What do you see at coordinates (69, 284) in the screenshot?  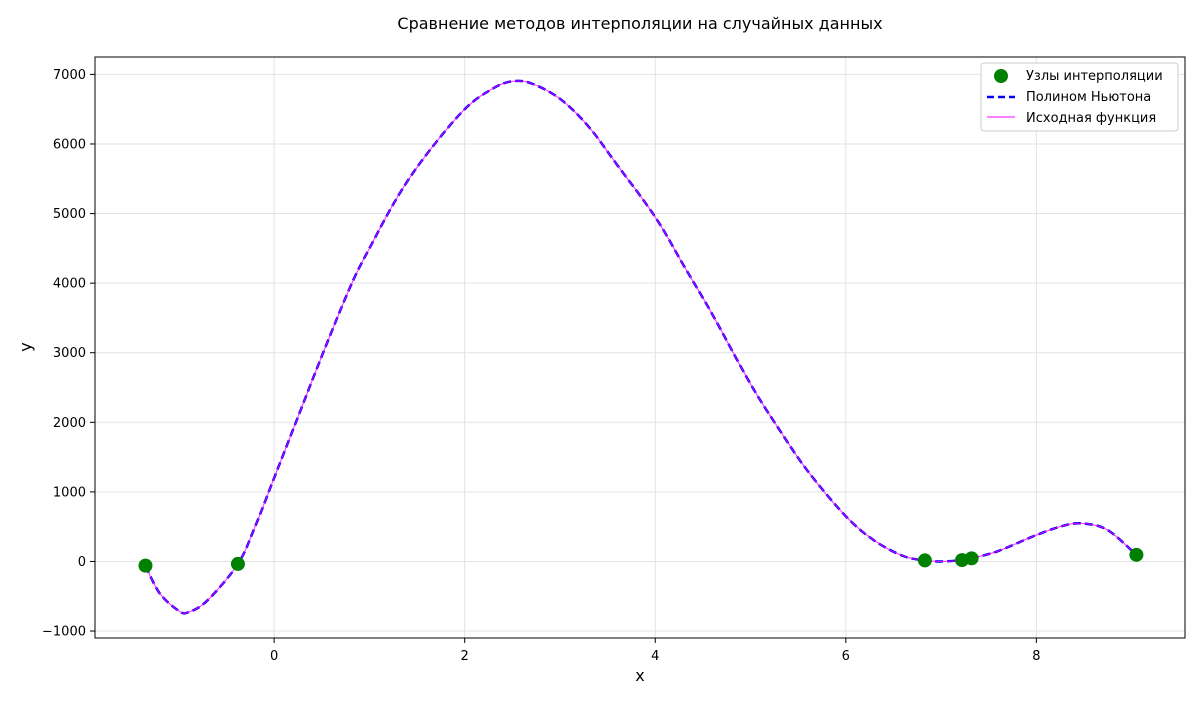 I see `y-tick-label: 4000` at bounding box center [69, 284].